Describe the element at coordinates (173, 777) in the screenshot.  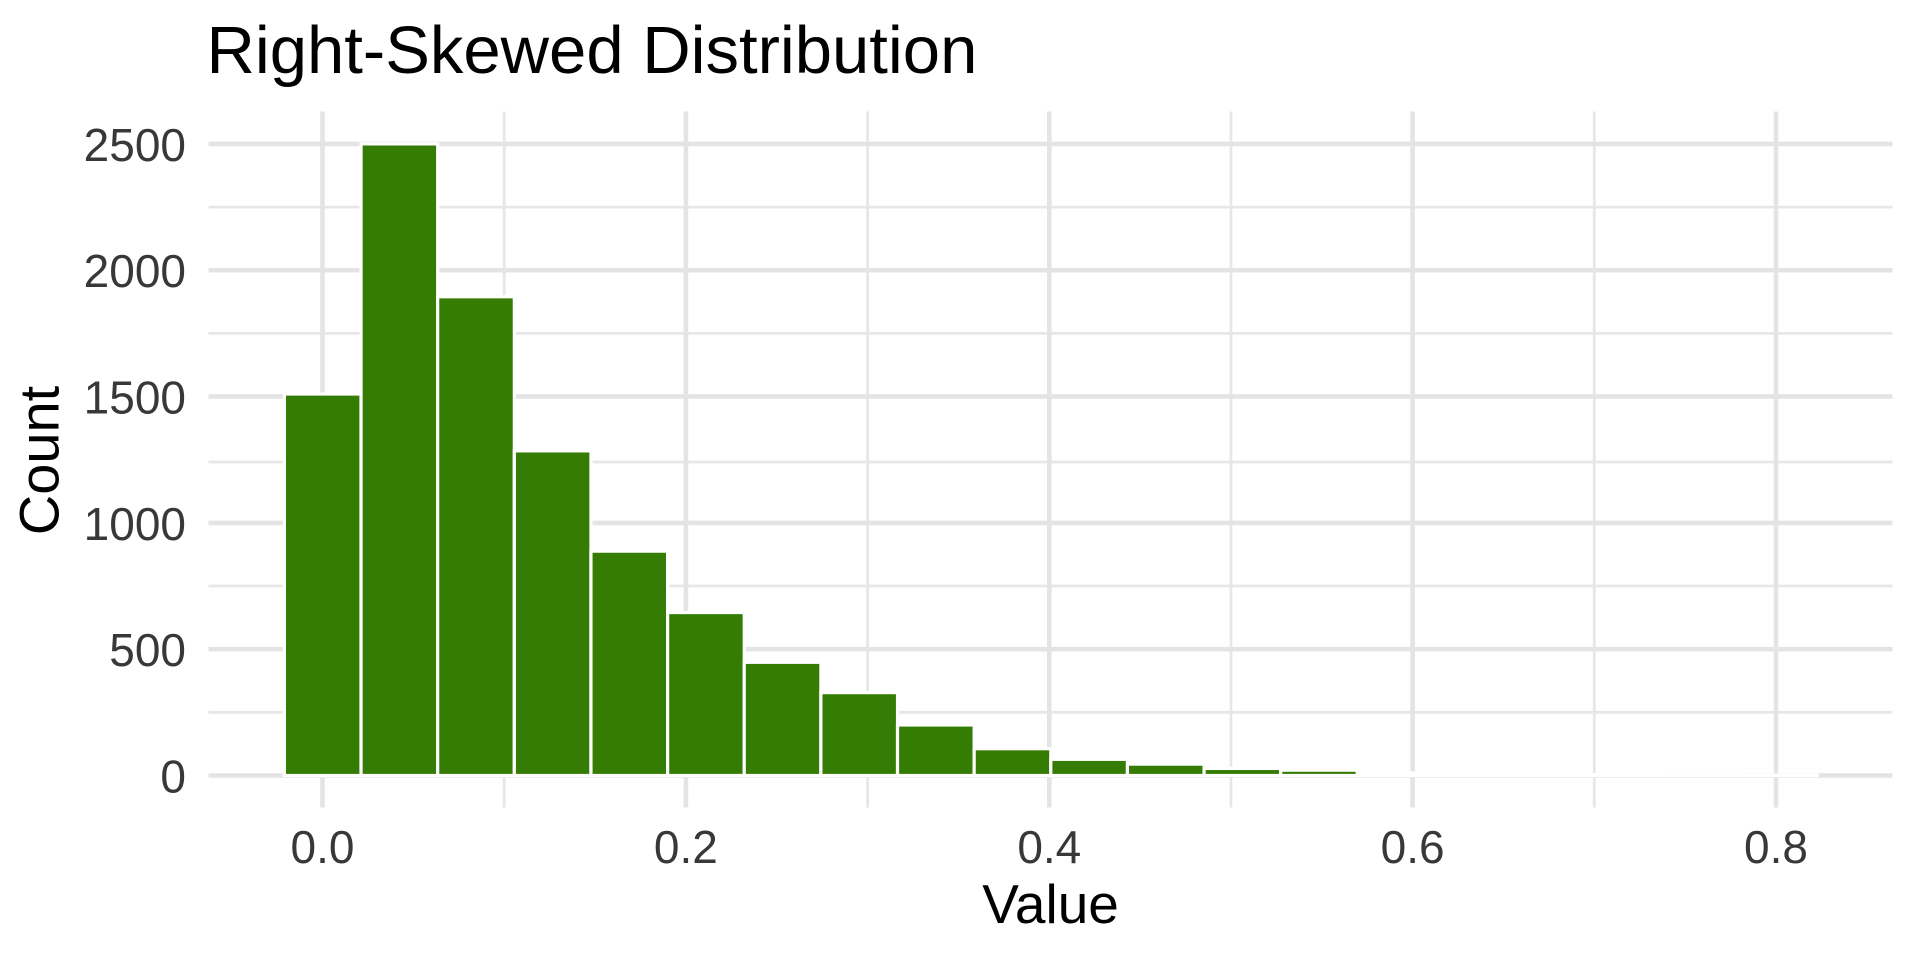
I see `svg-text: 0` at that location.